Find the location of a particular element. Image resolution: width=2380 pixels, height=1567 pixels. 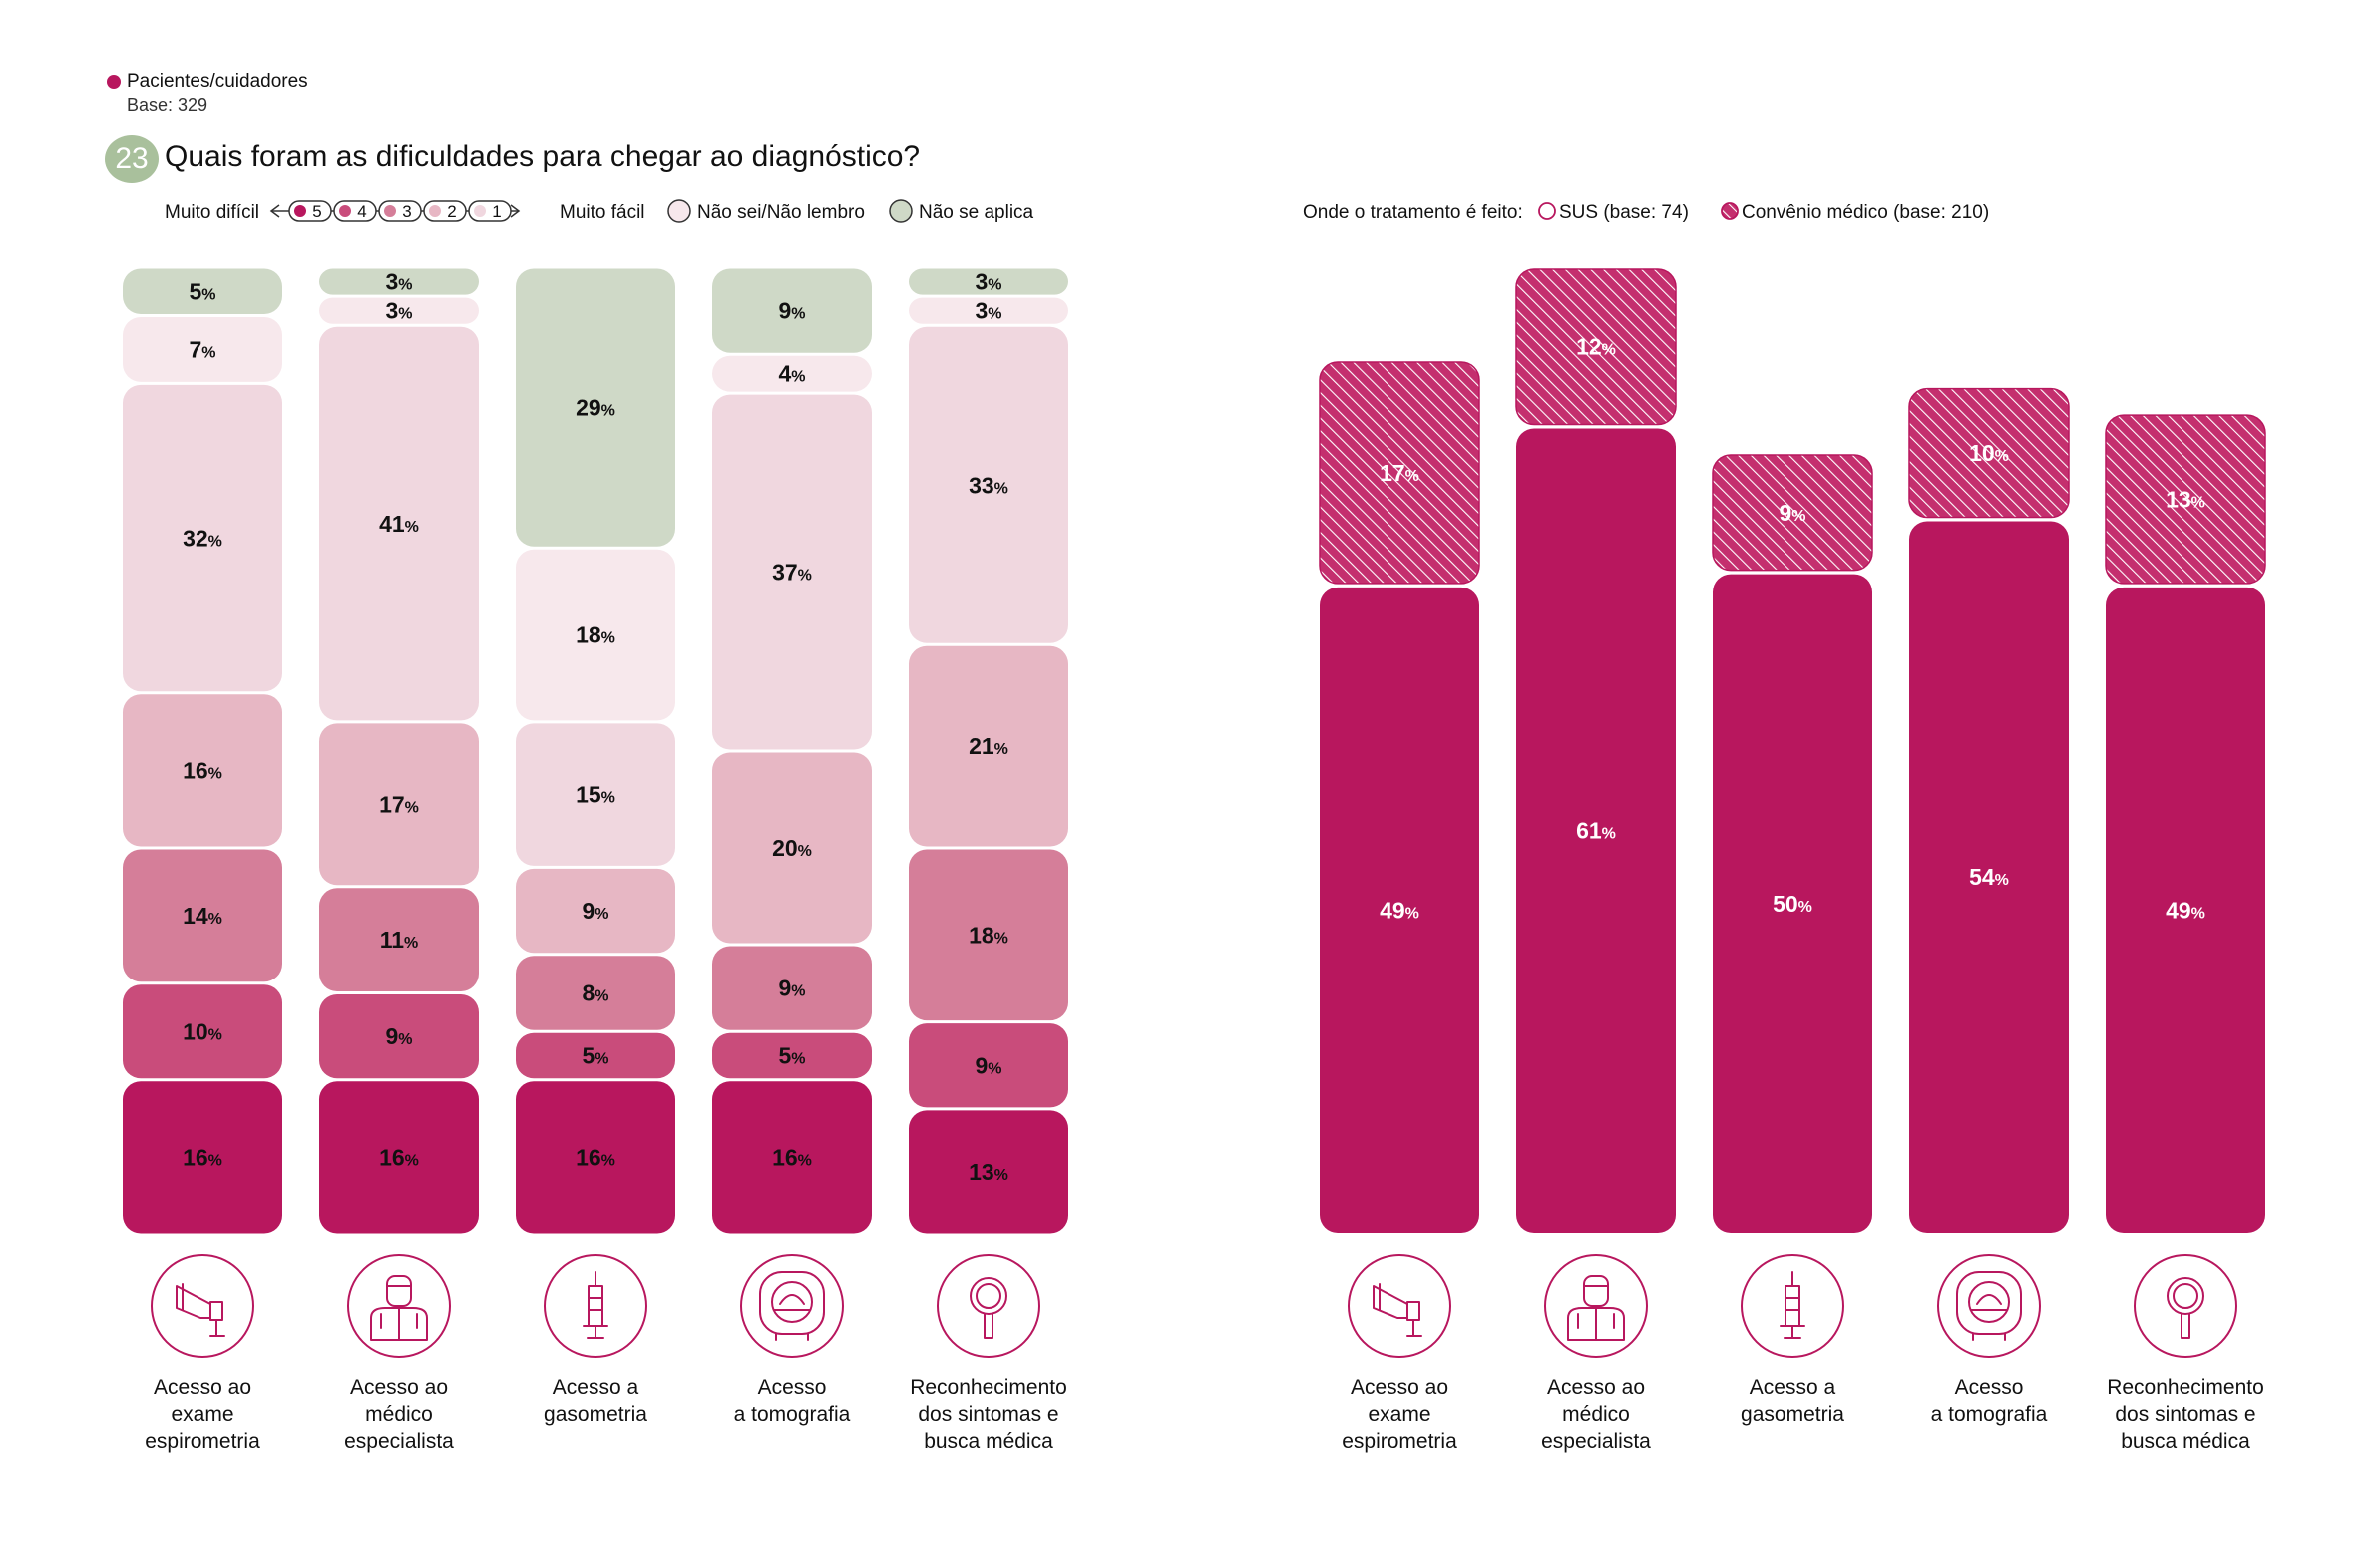

stack-value-label: 10% is located at coordinates (202, 1031).